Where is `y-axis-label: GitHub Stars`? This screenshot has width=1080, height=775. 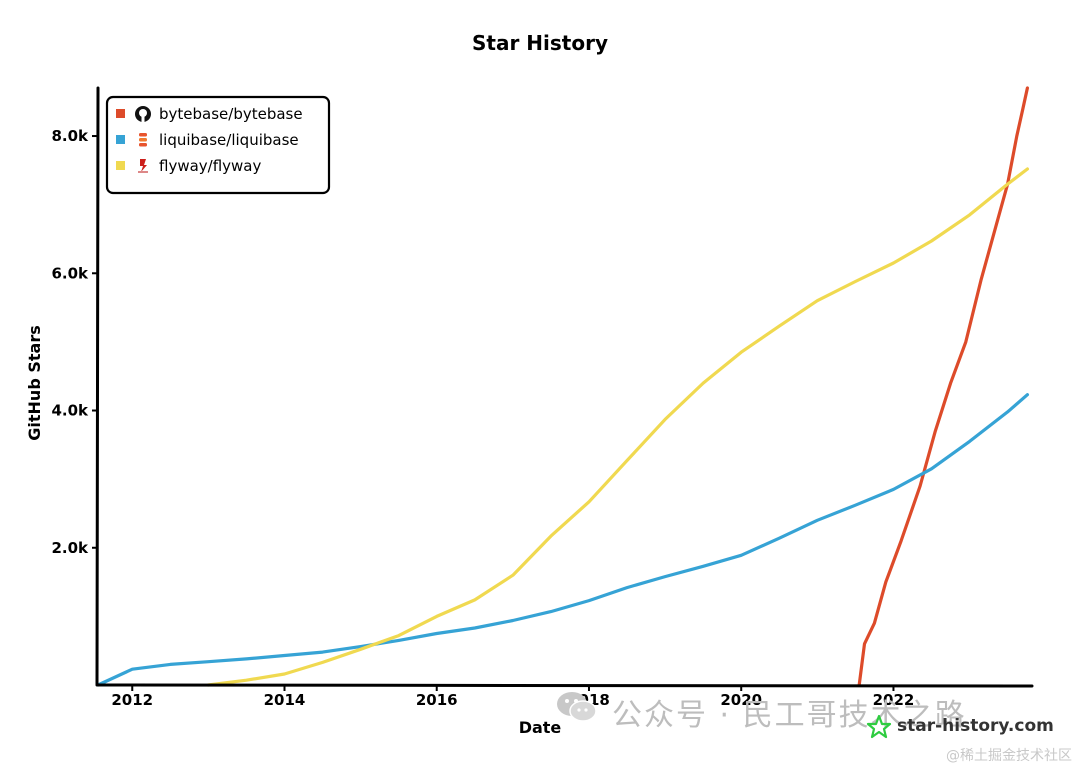 y-axis-label: GitHub Stars is located at coordinates (34, 382).